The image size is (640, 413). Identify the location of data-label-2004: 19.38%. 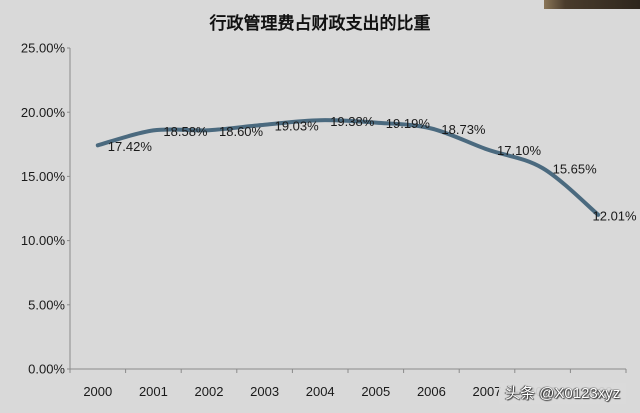
(352, 121).